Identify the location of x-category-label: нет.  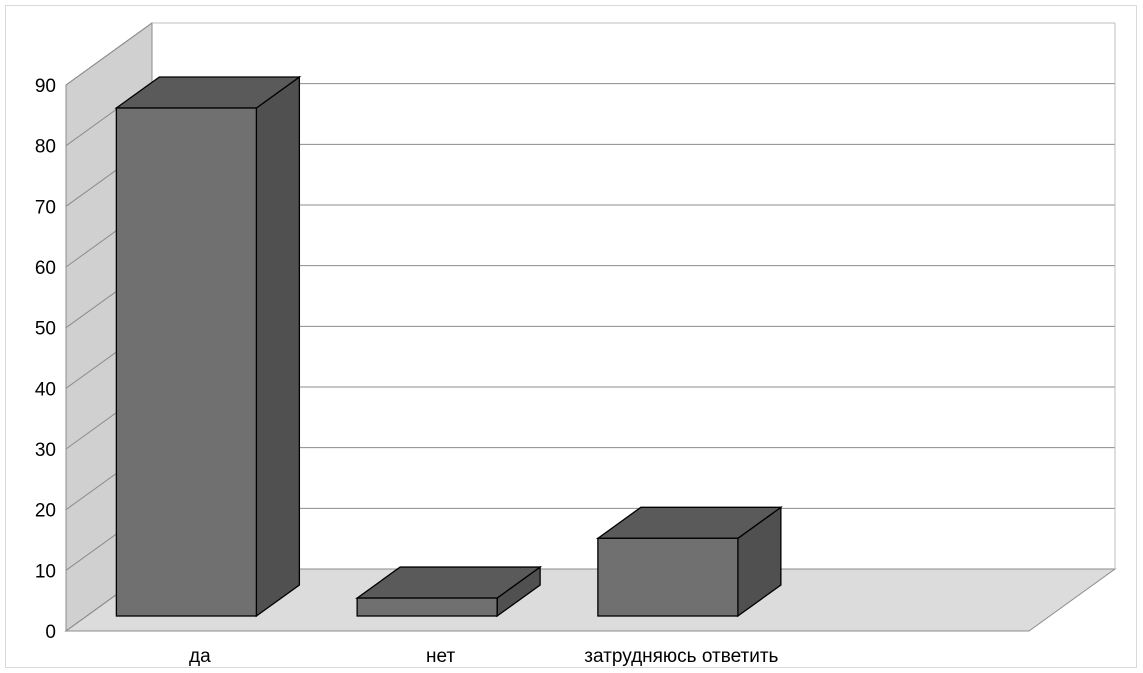
(440, 656).